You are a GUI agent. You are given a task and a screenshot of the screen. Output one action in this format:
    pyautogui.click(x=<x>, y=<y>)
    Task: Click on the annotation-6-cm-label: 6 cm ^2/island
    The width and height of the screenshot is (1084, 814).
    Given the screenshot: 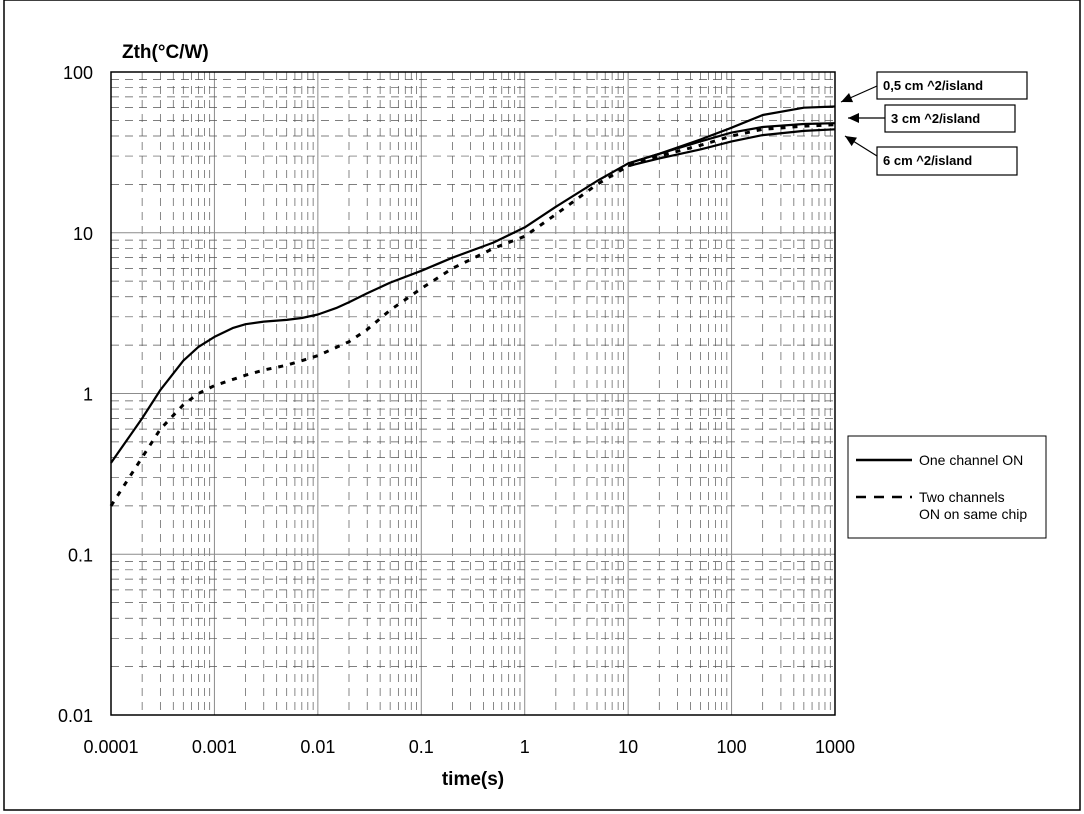 What is the action you would take?
    pyautogui.click(x=927, y=160)
    